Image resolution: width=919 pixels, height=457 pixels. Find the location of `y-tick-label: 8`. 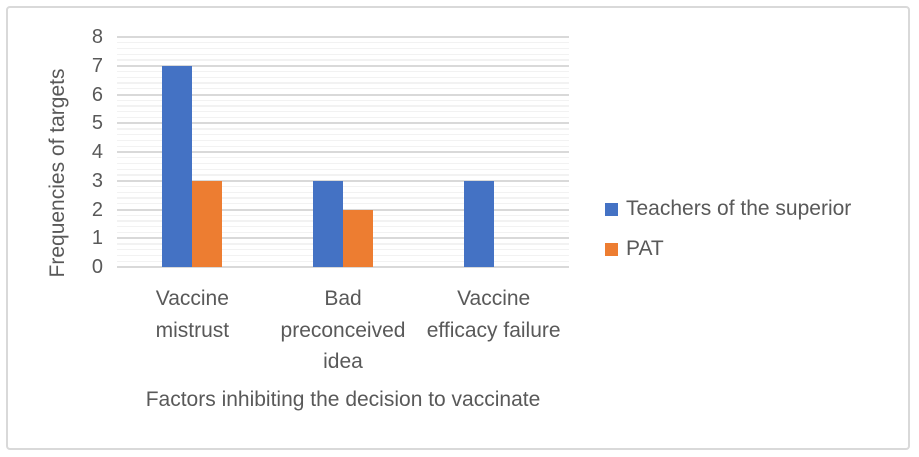

y-tick-label: 8 is located at coordinates (97, 37).